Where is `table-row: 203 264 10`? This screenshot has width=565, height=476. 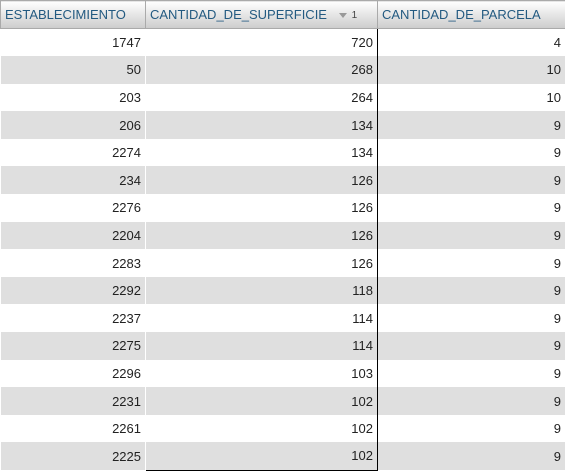 table-row: 203 264 10 is located at coordinates (282, 97).